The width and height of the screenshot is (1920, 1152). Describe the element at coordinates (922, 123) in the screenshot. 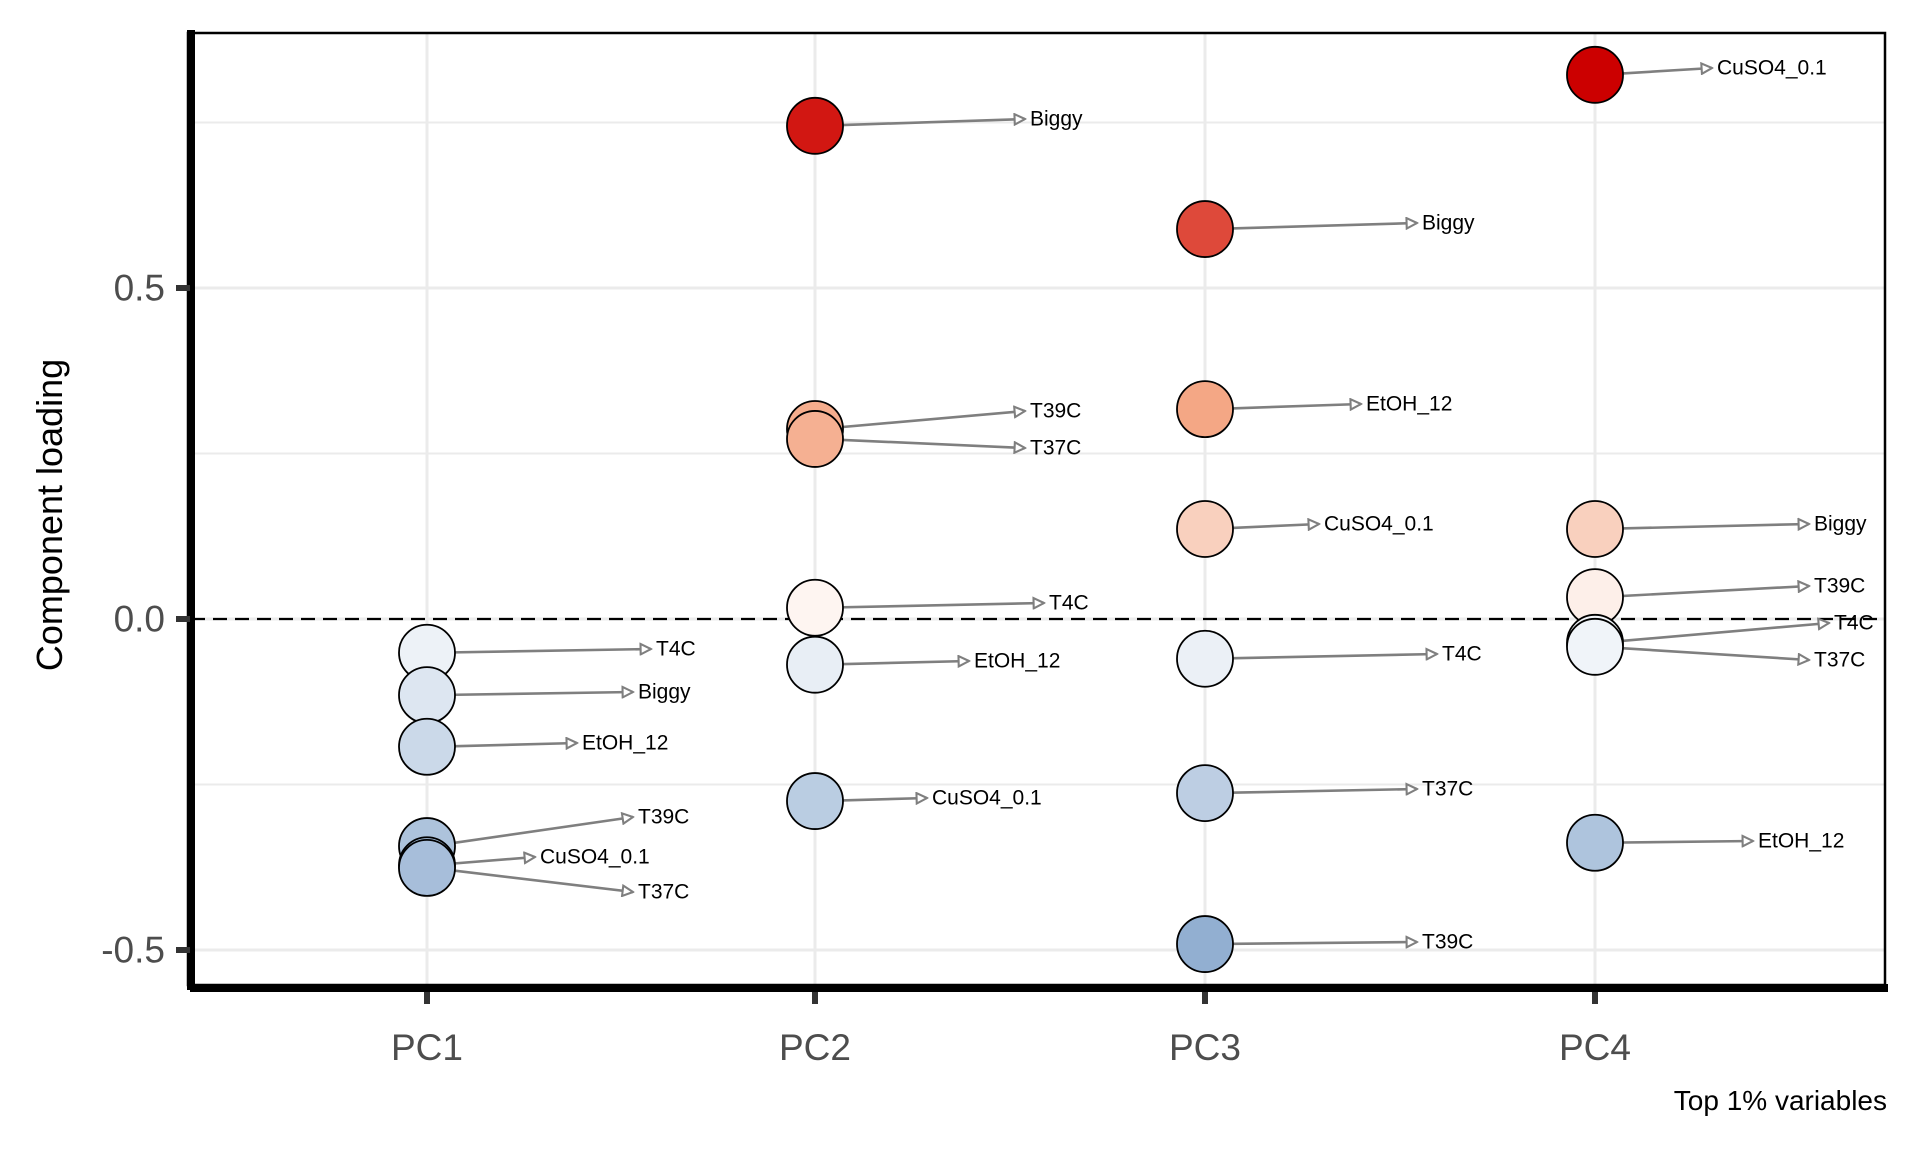

I see `connector-pc2-biggy` at that location.